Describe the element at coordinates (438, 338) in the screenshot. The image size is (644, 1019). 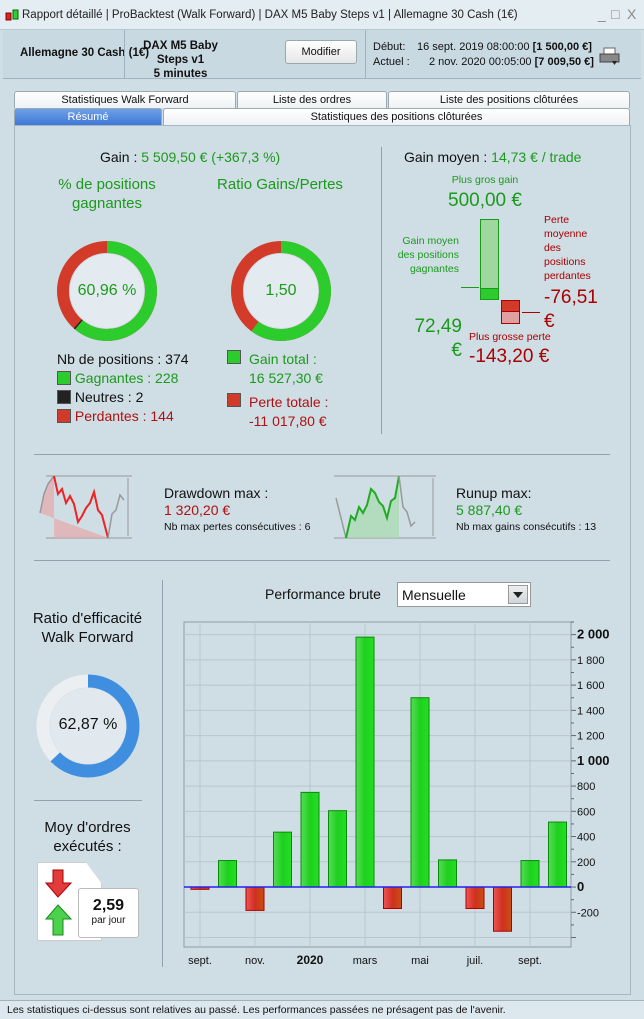
I see `avg-win-value: 72,49 €` at that location.